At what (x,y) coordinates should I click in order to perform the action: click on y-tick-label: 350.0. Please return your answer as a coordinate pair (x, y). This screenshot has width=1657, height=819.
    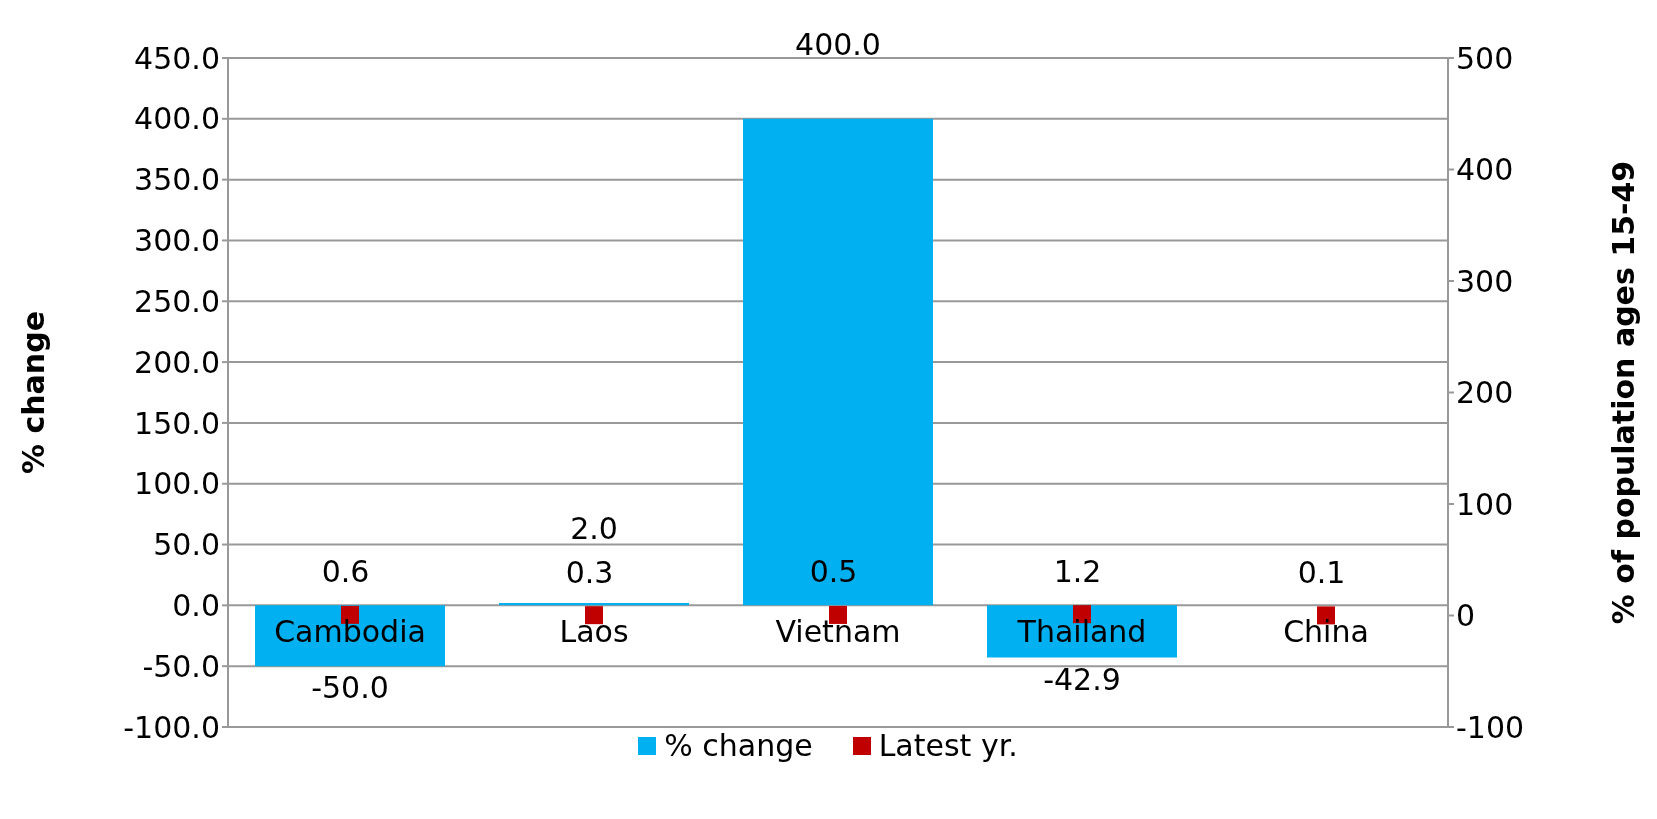
    Looking at the image, I should click on (177, 180).